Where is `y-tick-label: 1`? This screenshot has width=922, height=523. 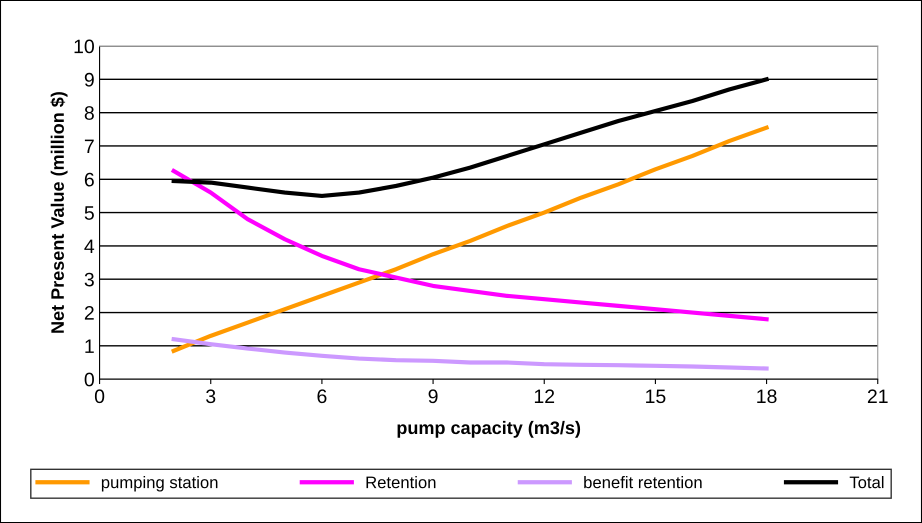 y-tick-label: 1 is located at coordinates (89, 346).